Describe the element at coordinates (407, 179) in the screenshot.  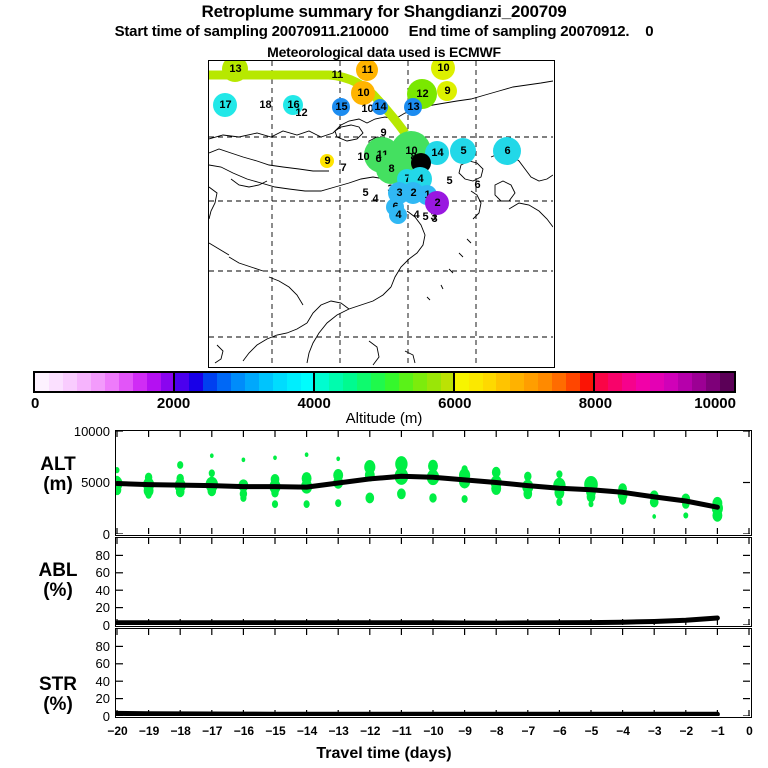
I see `plume-blob-label: 7` at that location.